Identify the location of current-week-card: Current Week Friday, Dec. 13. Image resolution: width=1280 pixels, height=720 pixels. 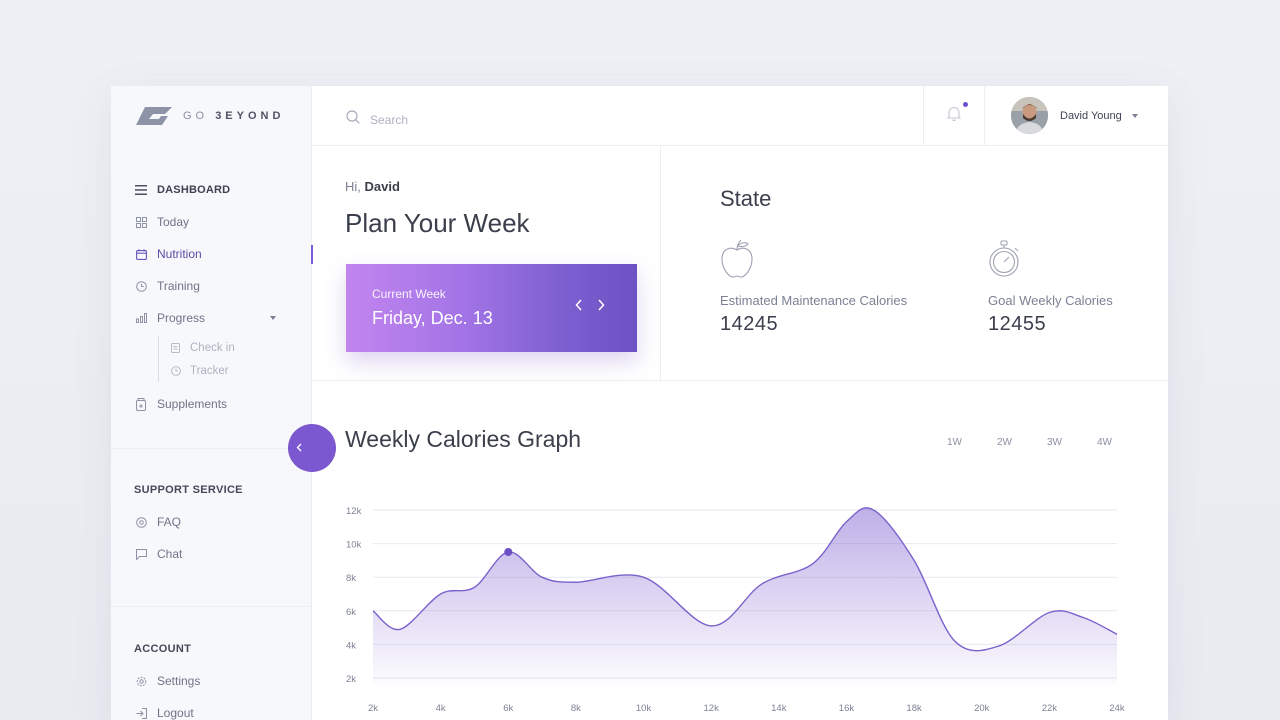
(491, 308).